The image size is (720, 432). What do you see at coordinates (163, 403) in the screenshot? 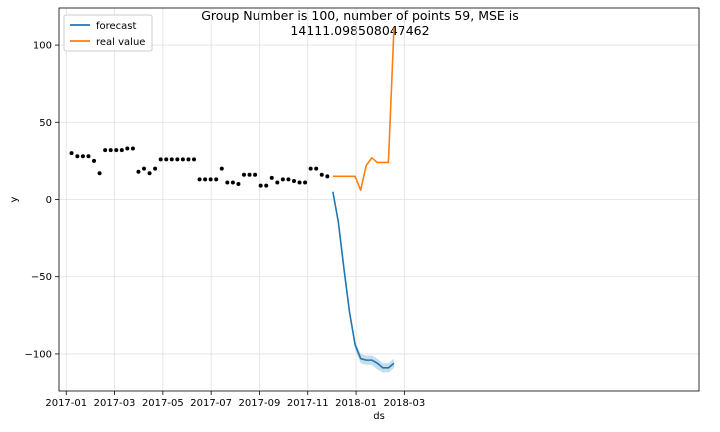
I see `x-tick-label: 2017-05` at bounding box center [163, 403].